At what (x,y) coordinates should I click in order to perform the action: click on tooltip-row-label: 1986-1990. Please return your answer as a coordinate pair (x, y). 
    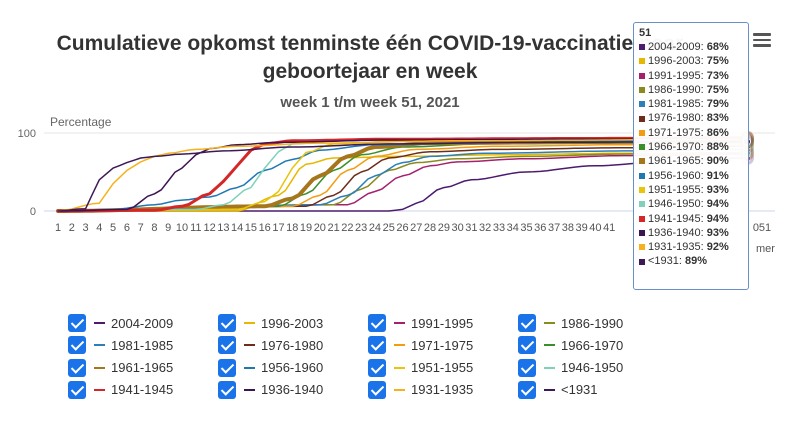
    Looking at the image, I should click on (674, 89).